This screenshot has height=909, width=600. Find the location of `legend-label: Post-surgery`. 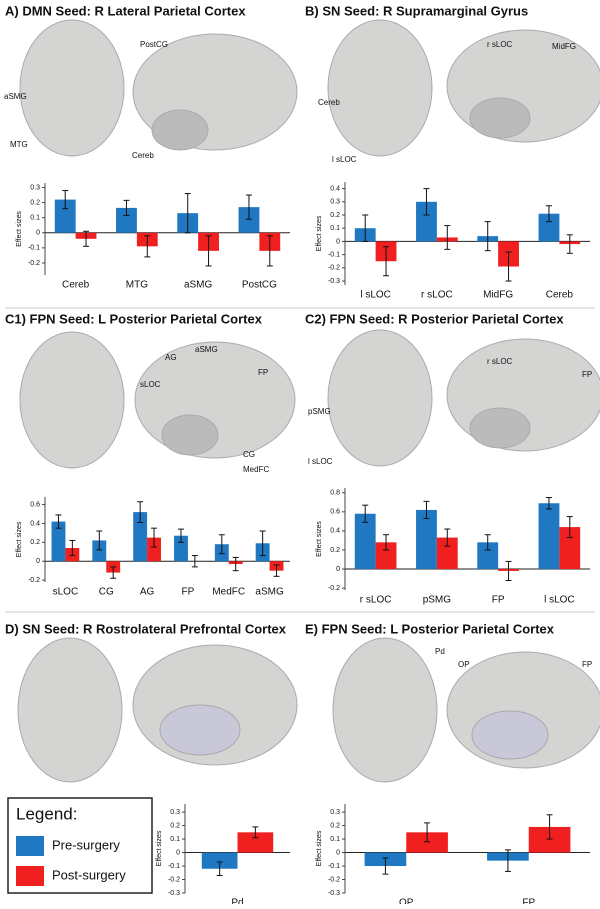

legend-label: Post-surgery is located at coordinates (89, 874).